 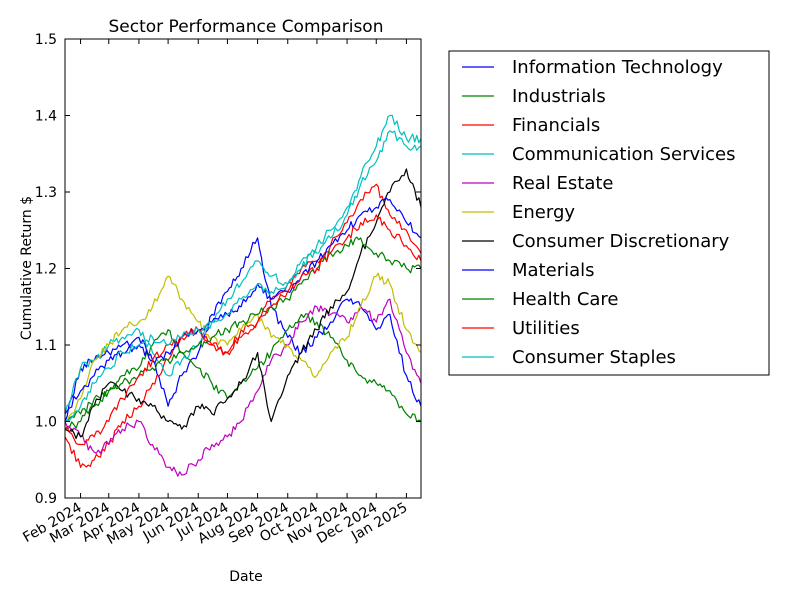 I want to click on x-axis-title: Date, so click(x=245, y=577).